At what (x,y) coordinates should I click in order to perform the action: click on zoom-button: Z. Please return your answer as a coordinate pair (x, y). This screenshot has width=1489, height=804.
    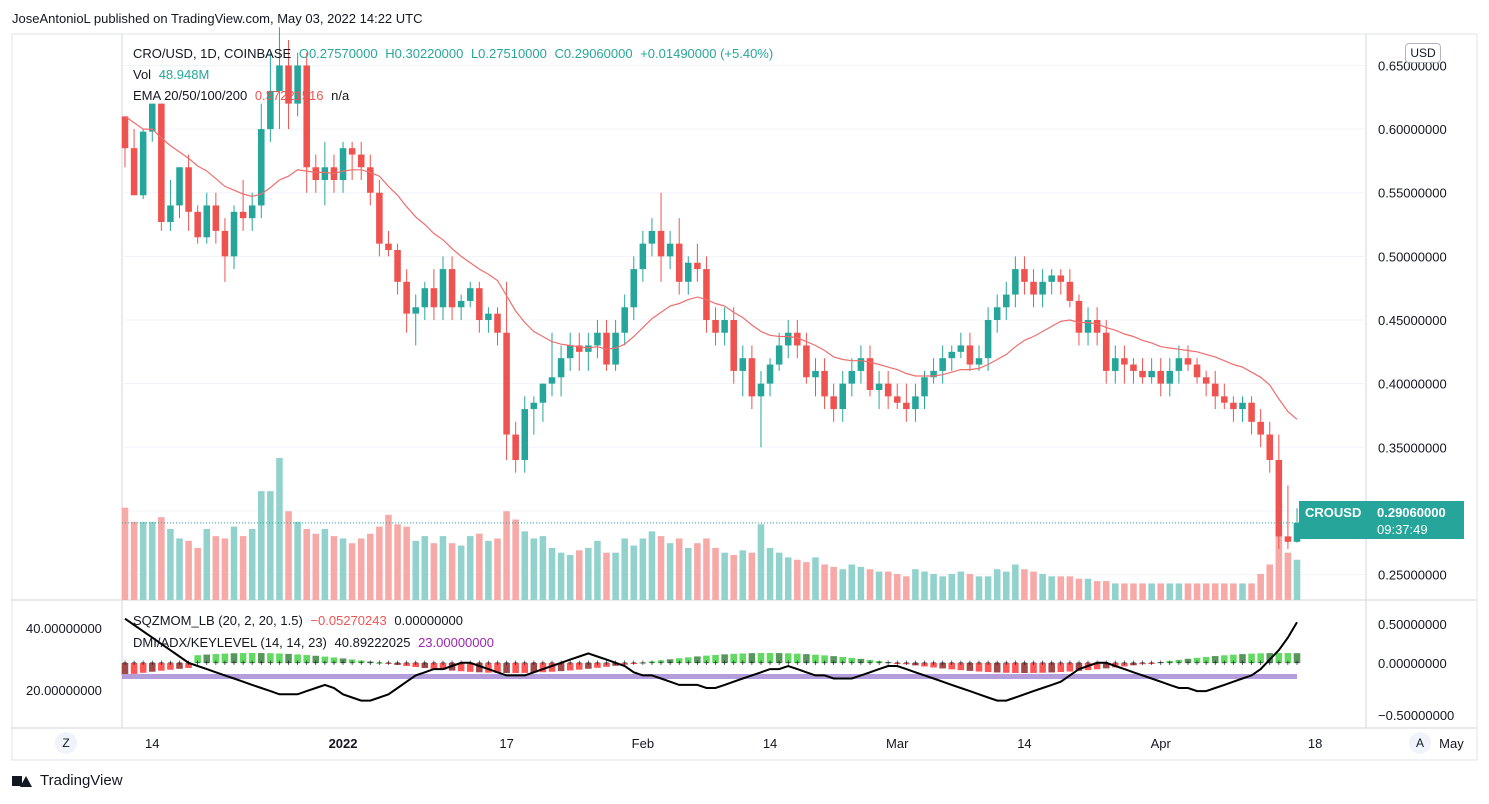
    Looking at the image, I should click on (66, 743).